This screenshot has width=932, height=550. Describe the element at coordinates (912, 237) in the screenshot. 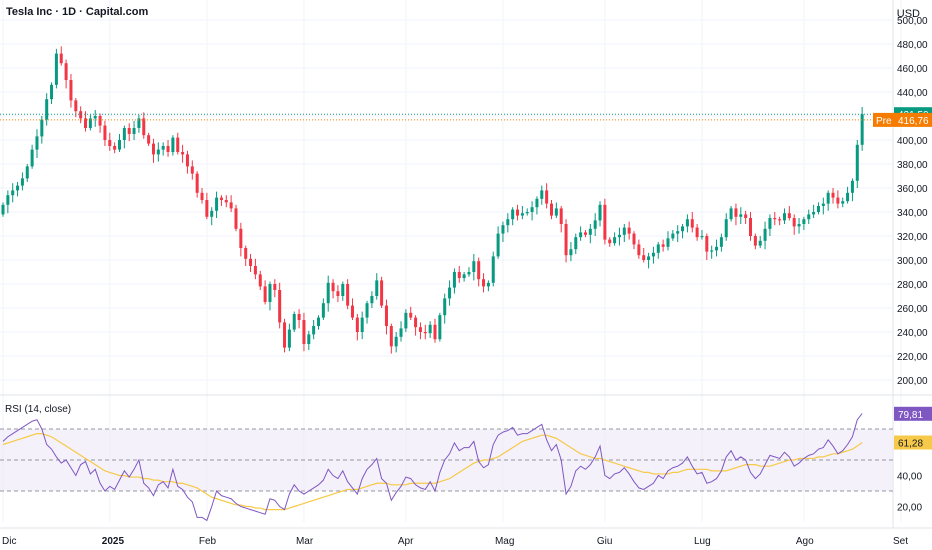

I see `price-tick-label: 320,00` at that location.